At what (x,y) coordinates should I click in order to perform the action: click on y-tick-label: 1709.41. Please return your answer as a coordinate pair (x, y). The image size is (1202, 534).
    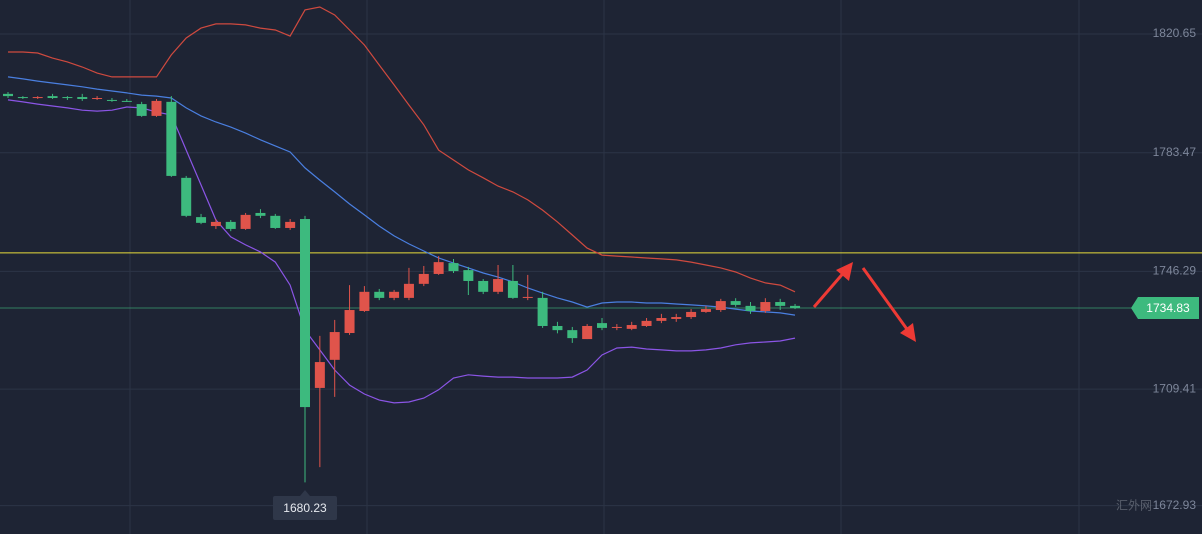
    Looking at the image, I should click on (1175, 388).